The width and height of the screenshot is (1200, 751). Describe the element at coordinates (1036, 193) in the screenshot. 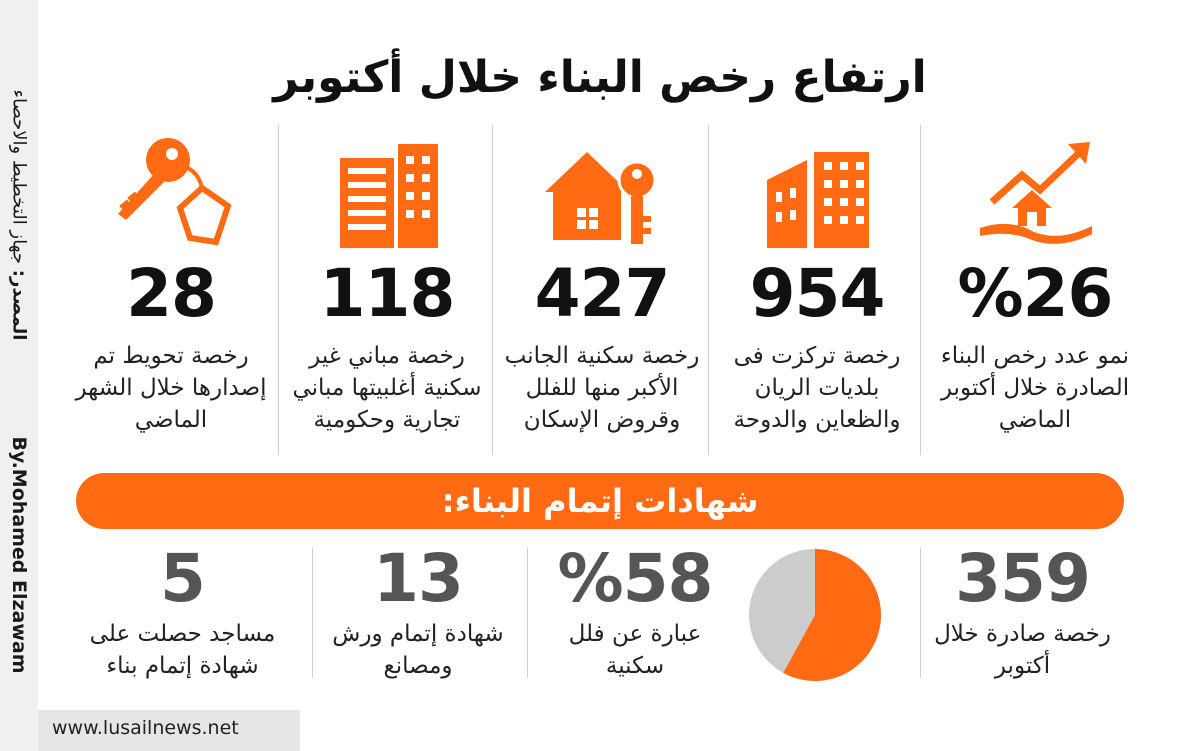

I see `house-growth-icon` at that location.